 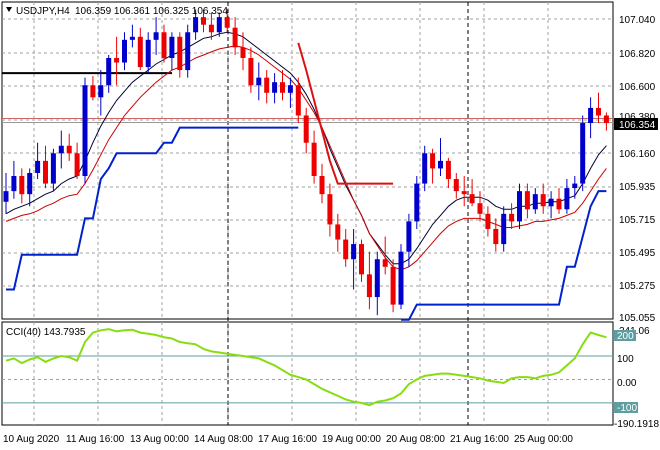 I want to click on price-tick-label: 106.600, so click(x=637, y=87).